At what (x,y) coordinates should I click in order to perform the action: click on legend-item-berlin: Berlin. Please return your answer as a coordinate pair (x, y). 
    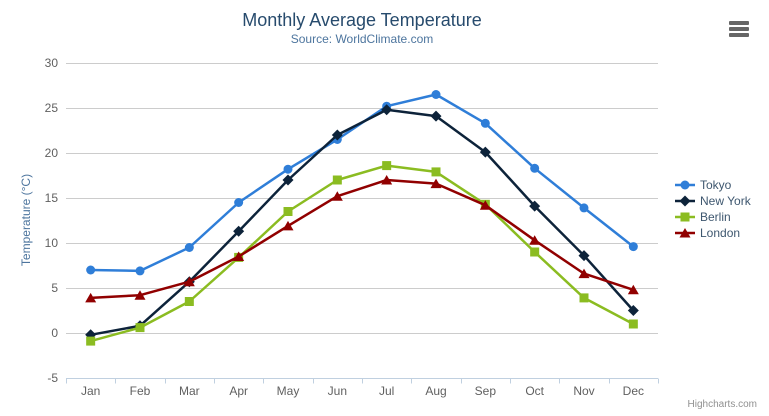
    Looking at the image, I should click on (712, 217).